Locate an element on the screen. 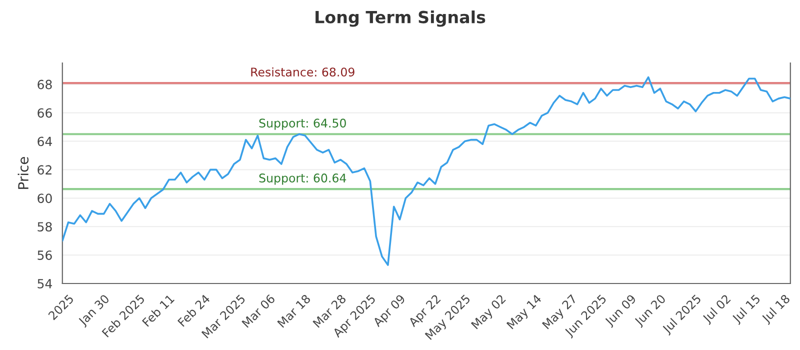  y-tick-label: 58 is located at coordinates (45, 227).